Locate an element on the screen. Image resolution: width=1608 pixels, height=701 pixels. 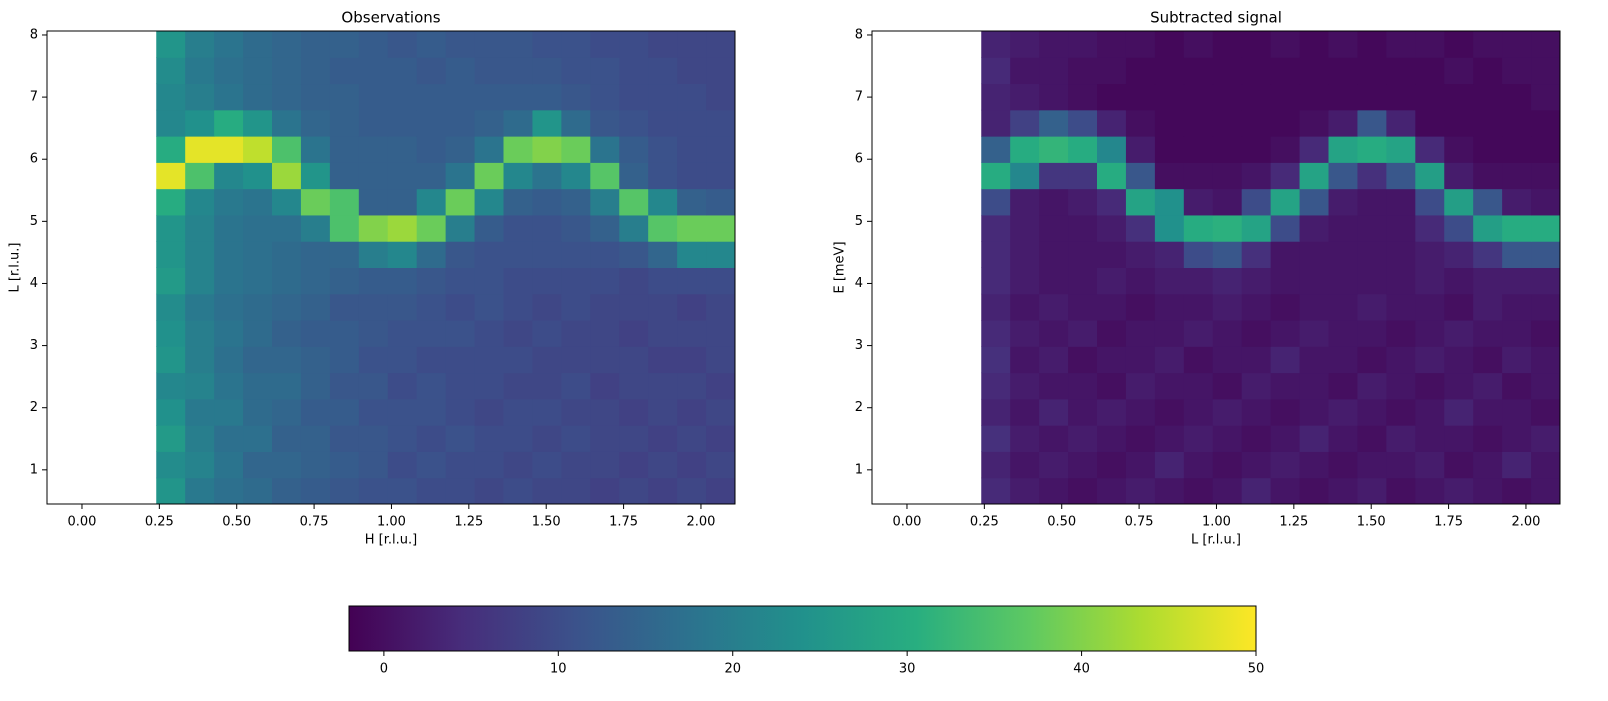
x-tick-label: 0.25 is located at coordinates (159, 522).